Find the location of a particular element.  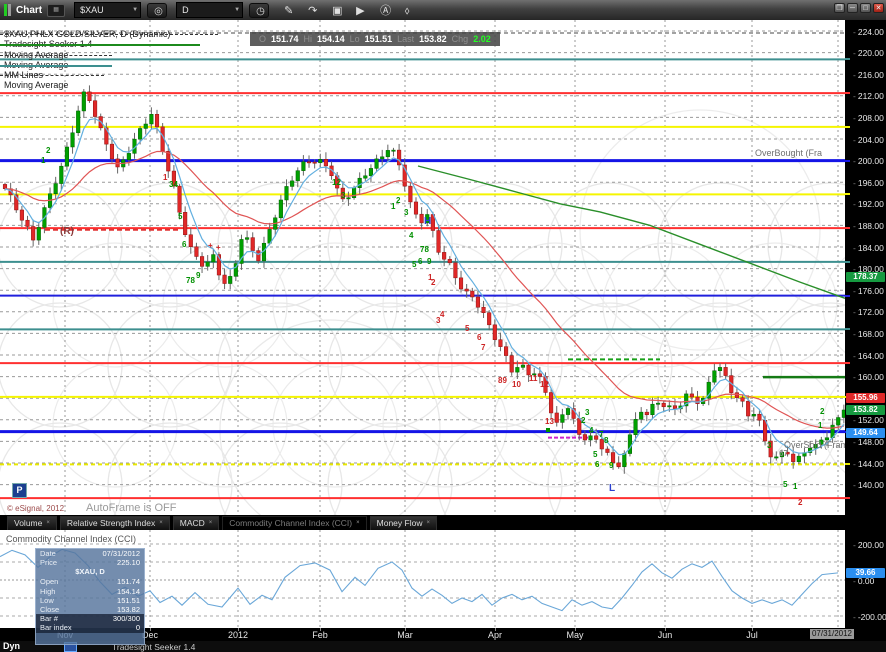

play-icon: ▶ is located at coordinates (359, 10).